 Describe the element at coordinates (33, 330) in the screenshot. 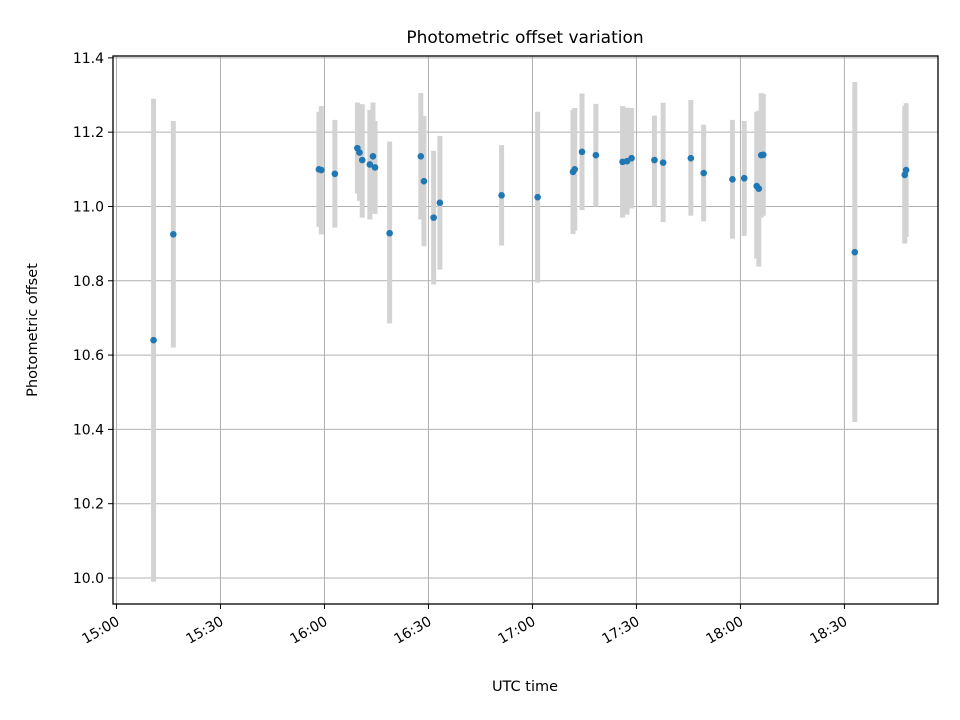

I see `y-axis-label: Photometric offset` at that location.